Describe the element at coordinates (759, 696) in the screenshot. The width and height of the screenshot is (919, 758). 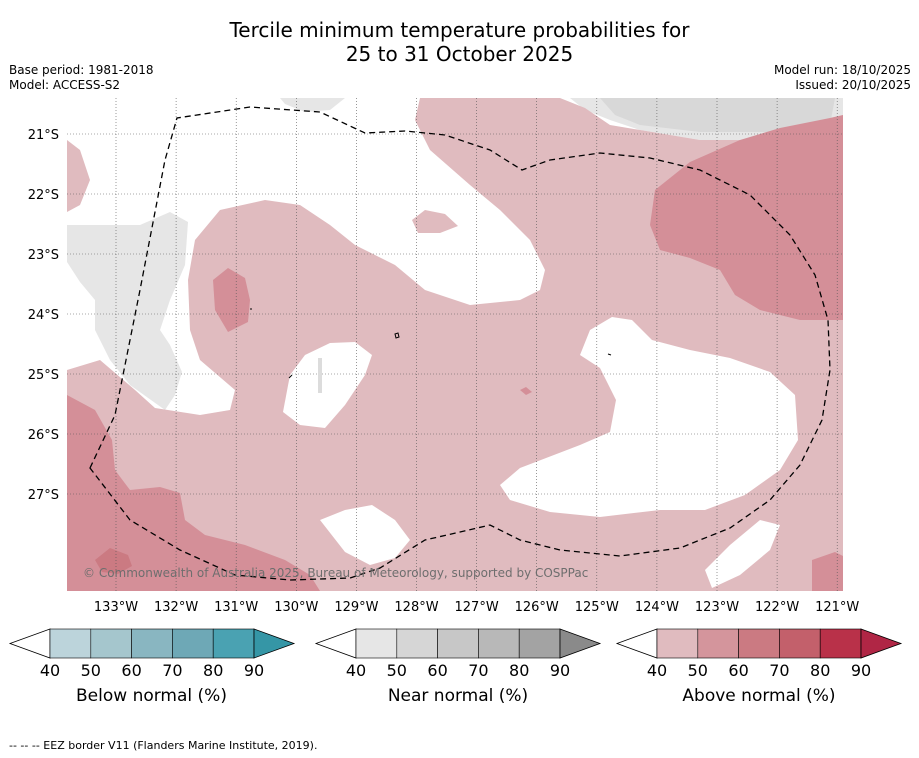
I see `above-normal-colorbar-title: Above normal (%)` at that location.